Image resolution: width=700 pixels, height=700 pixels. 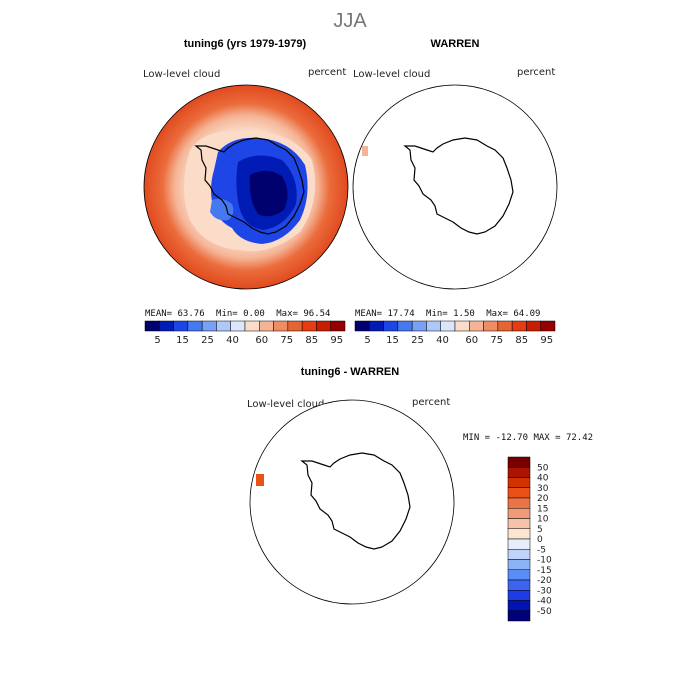 I want to click on left-map-ross-blob, so click(x=222, y=209).